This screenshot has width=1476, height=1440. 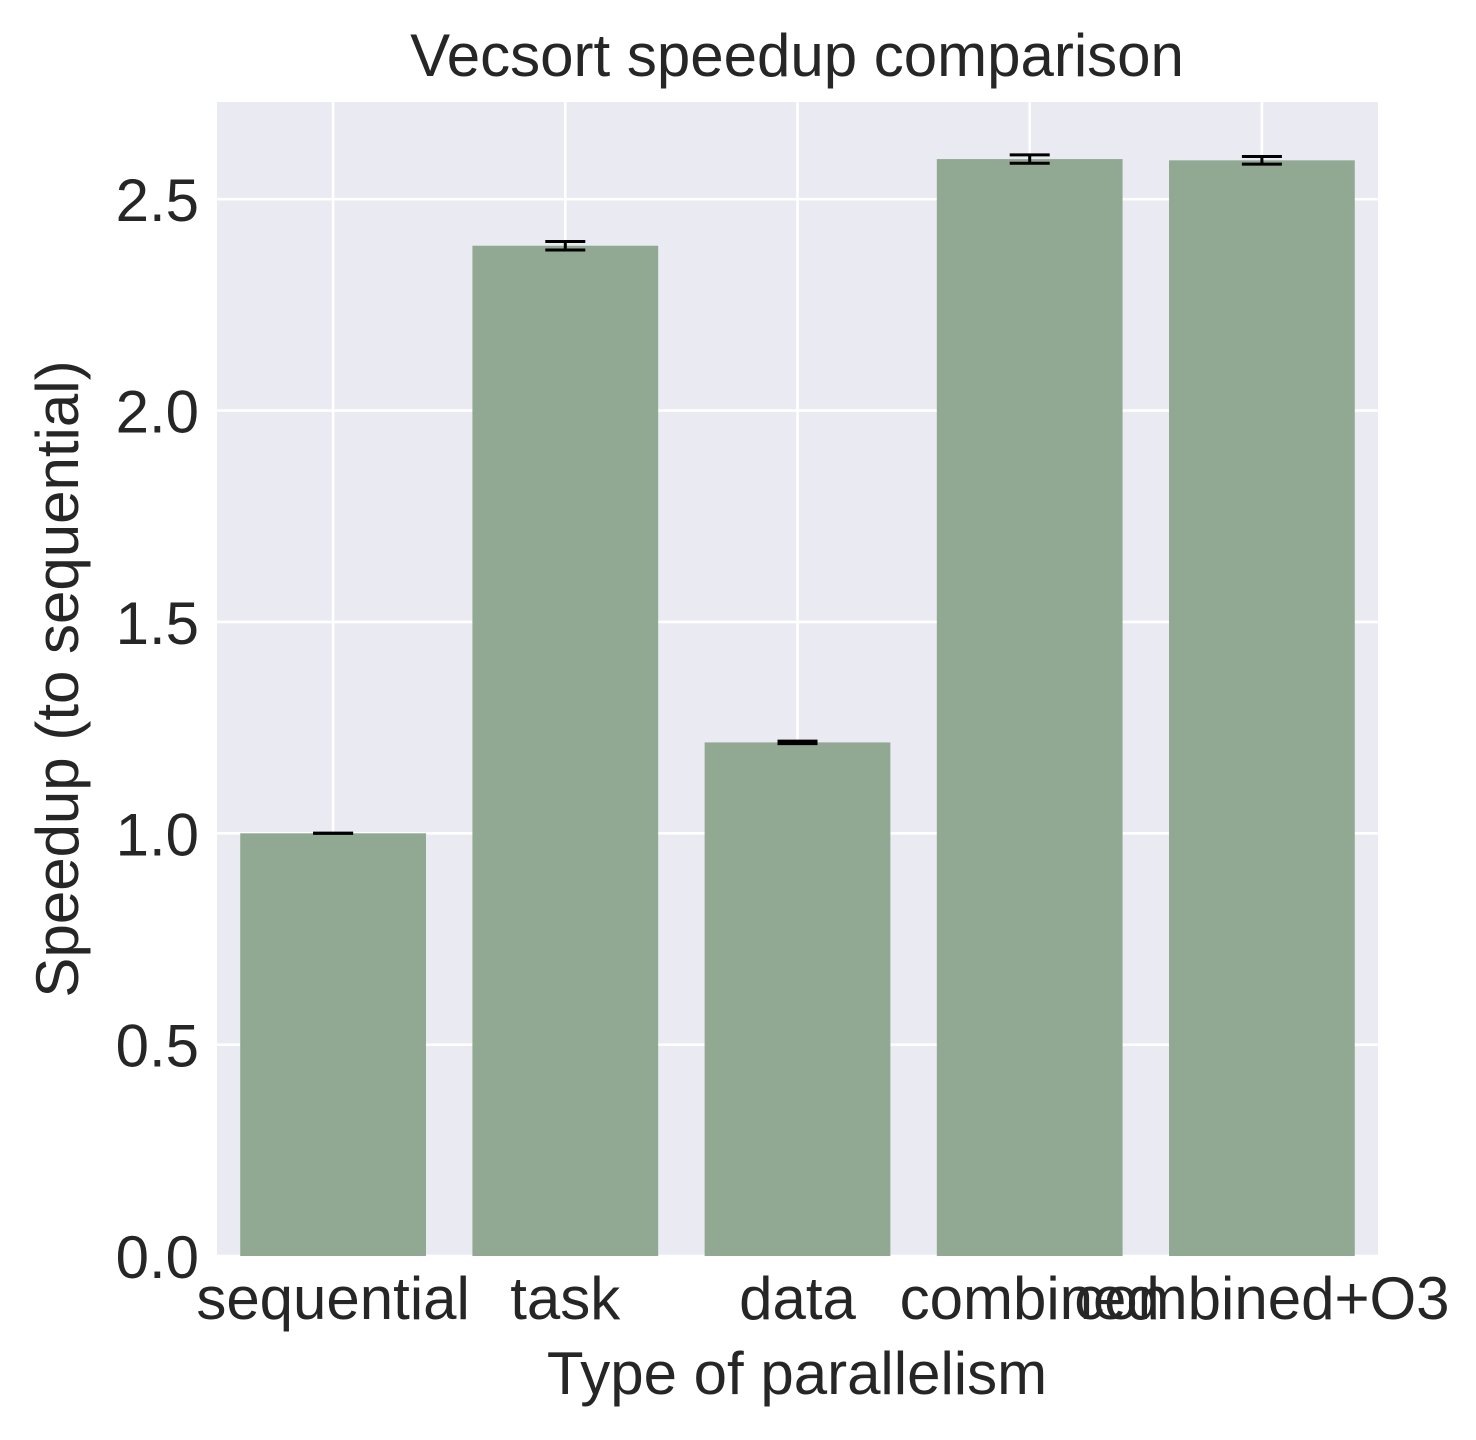 What do you see at coordinates (797, 1373) in the screenshot?
I see `x-axis-label: Type of parallelism` at bounding box center [797, 1373].